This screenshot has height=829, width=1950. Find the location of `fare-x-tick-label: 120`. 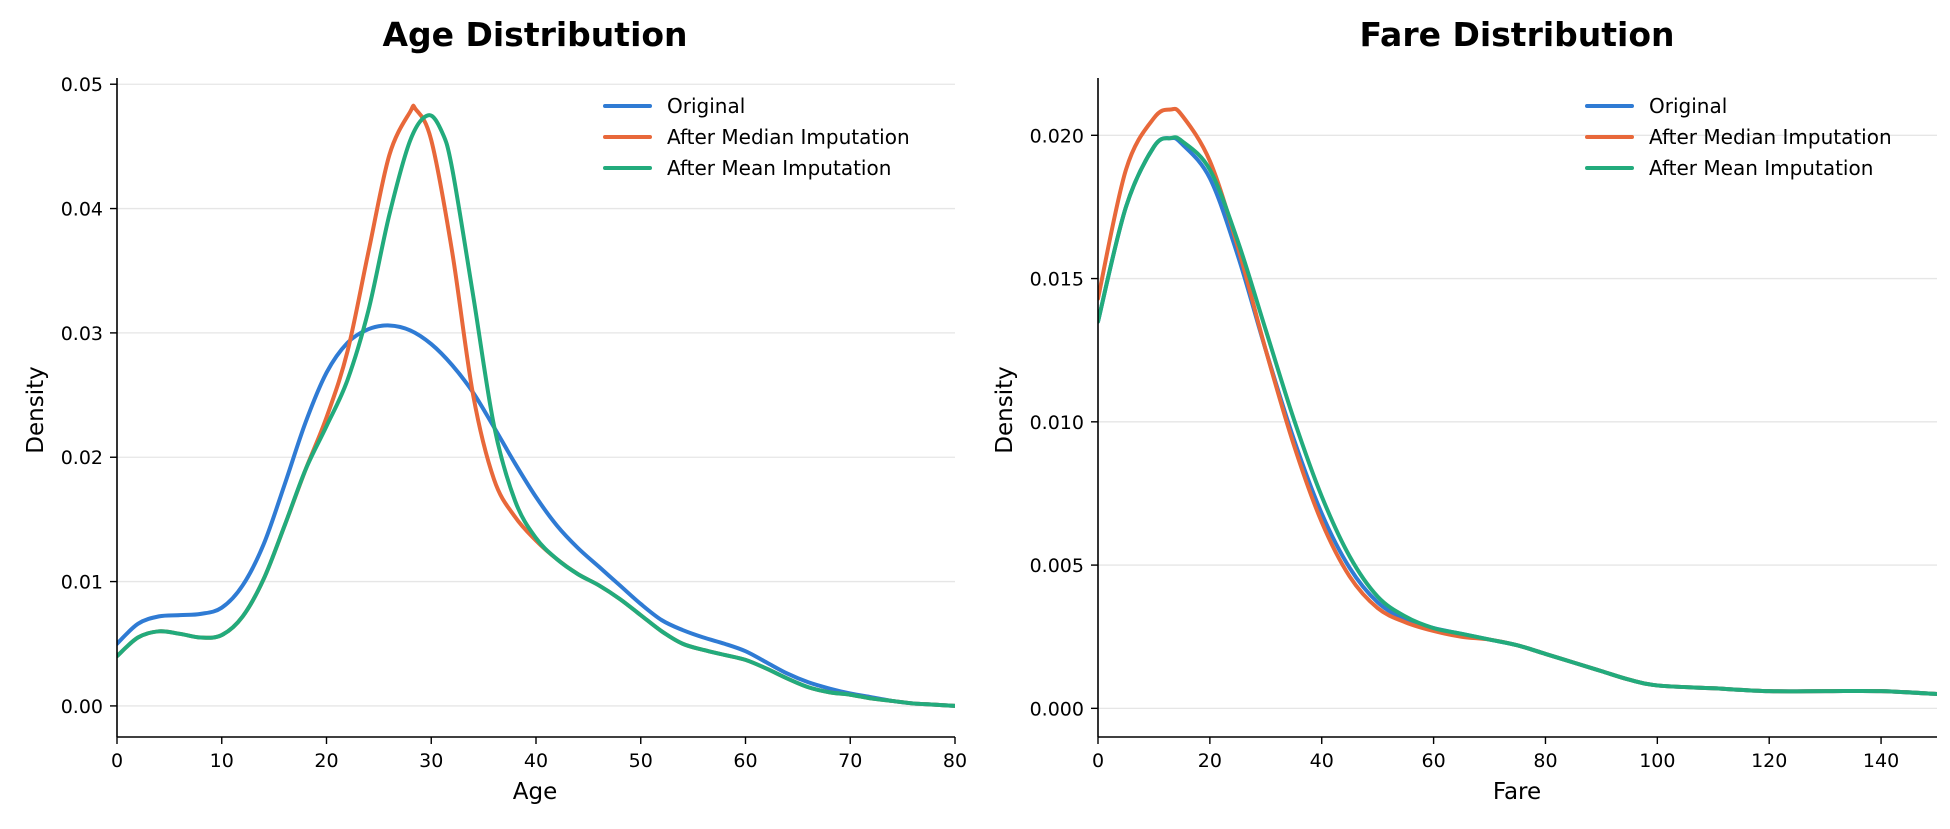

fare-x-tick-label: 120 is located at coordinates (1769, 761).